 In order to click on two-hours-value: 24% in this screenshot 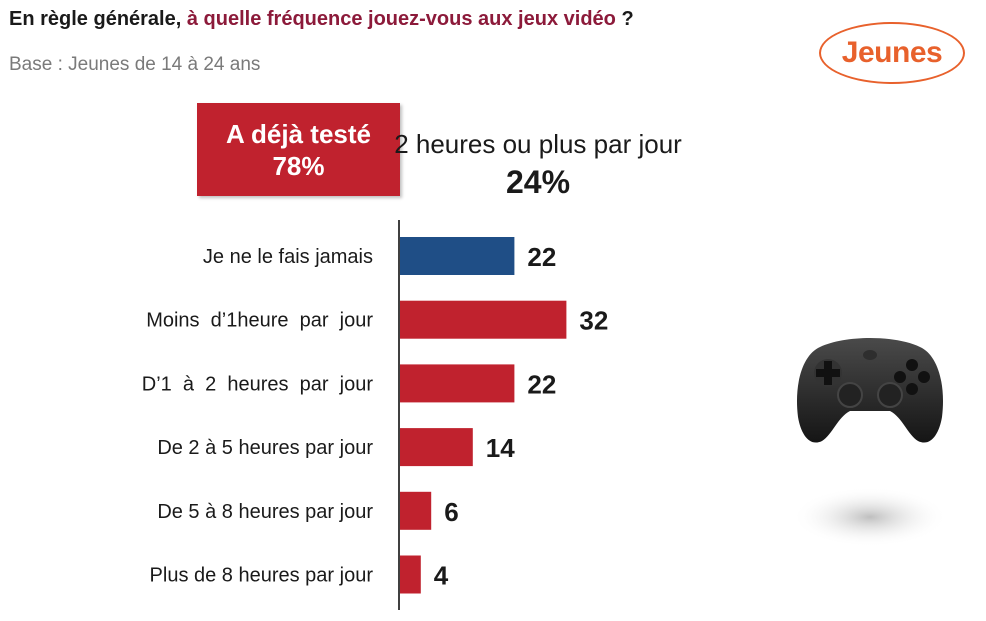, I will do `click(538, 182)`.